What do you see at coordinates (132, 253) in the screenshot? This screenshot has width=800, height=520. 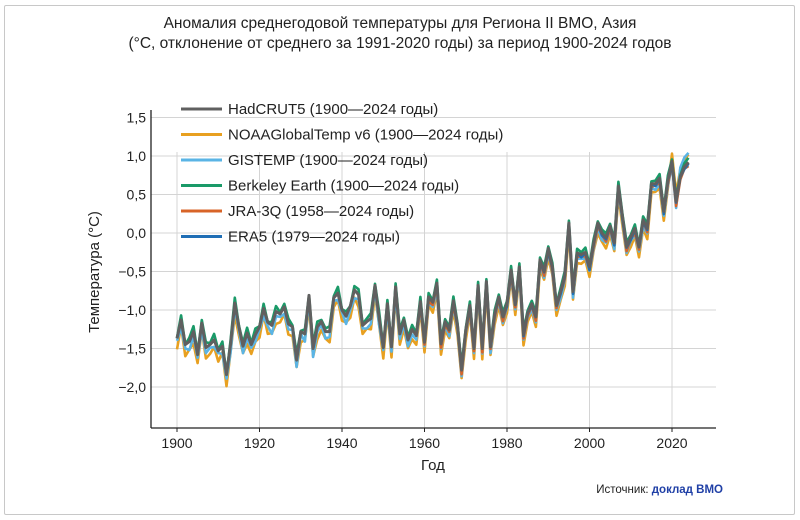 I see `y-ticks: −2,0 −1,5 −1,0 −0,5 0,0 0,5 1,0 1,5` at bounding box center [132, 253].